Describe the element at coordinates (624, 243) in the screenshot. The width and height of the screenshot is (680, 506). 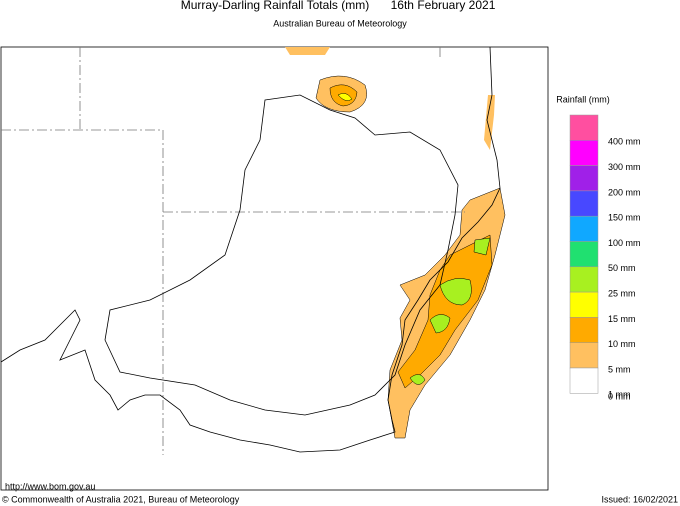
I see `legend-label: 100 mm` at that location.